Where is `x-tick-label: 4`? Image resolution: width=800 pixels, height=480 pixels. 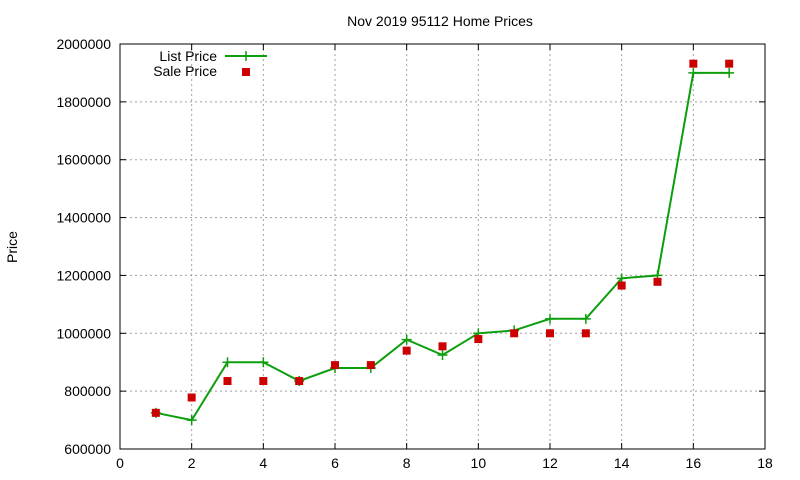
x-tick-label: 4 is located at coordinates (263, 463).